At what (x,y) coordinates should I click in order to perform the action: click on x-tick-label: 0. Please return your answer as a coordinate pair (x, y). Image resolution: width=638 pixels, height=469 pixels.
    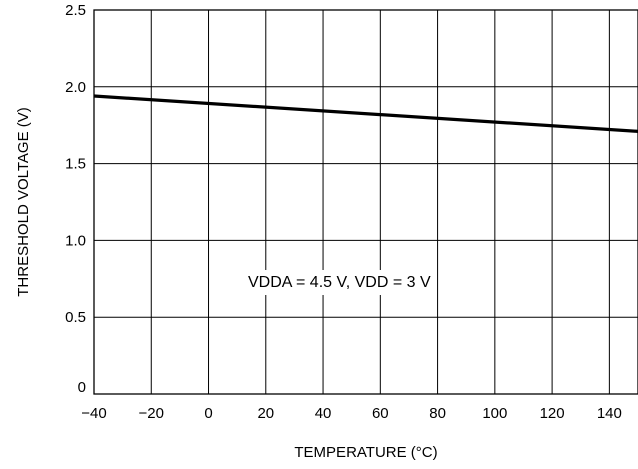
    Looking at the image, I should click on (208, 413).